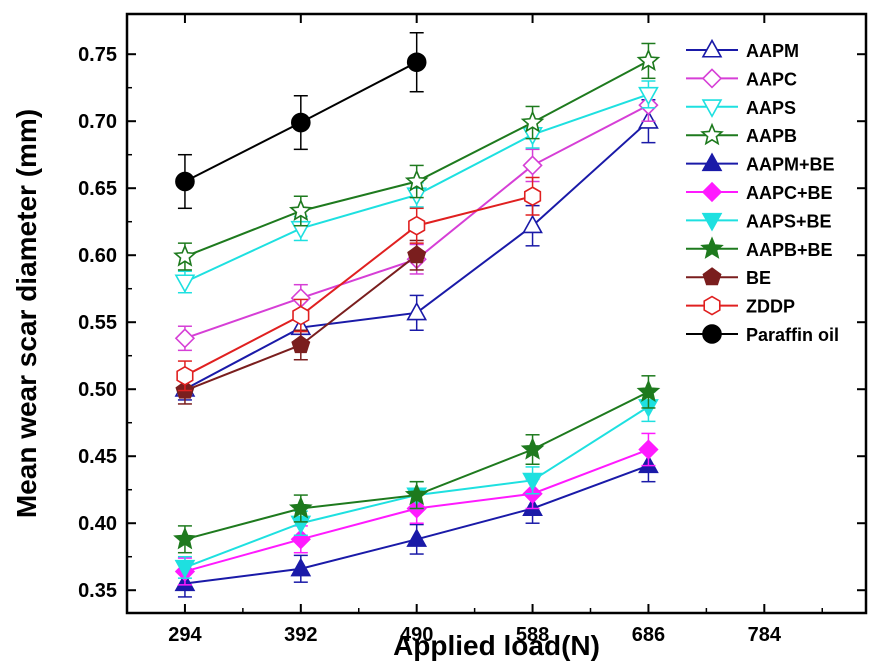  What do you see at coordinates (300, 635) in the screenshot?
I see `x-tick-label: 392` at bounding box center [300, 635].